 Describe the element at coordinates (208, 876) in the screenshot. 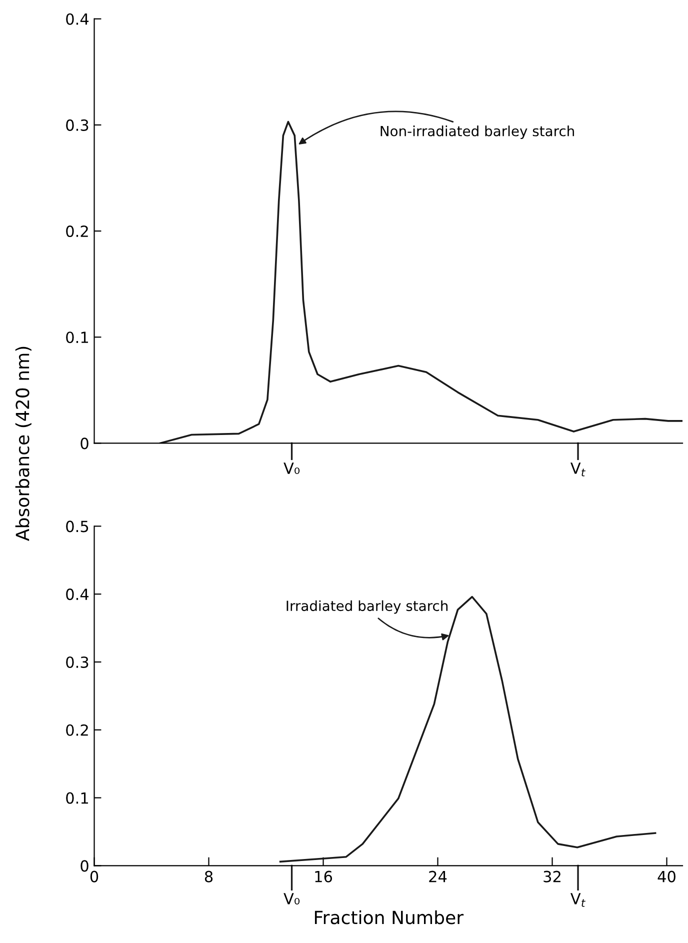

I see `x-tick-label: 8` at that location.